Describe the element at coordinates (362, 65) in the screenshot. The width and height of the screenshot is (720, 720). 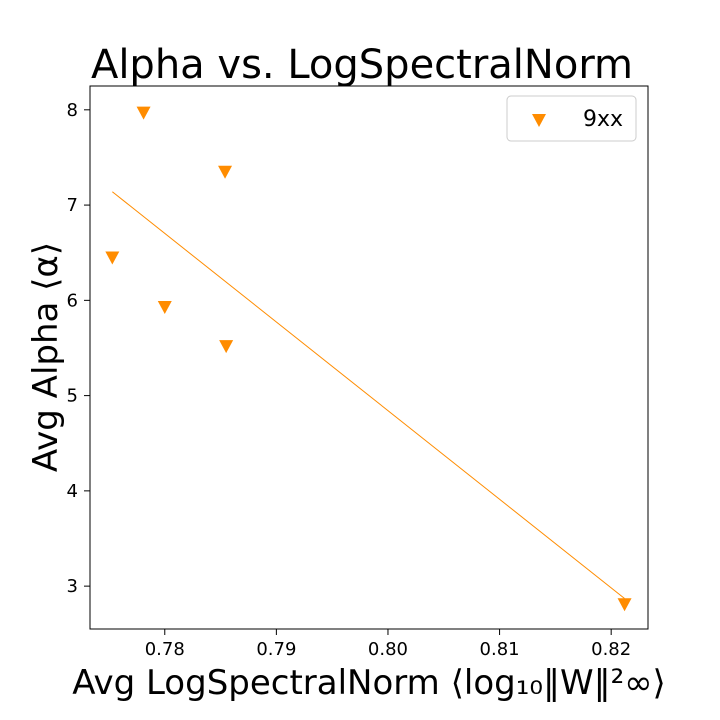
I see `chart-title: Alpha vs. LogSpectralNorm` at that location.